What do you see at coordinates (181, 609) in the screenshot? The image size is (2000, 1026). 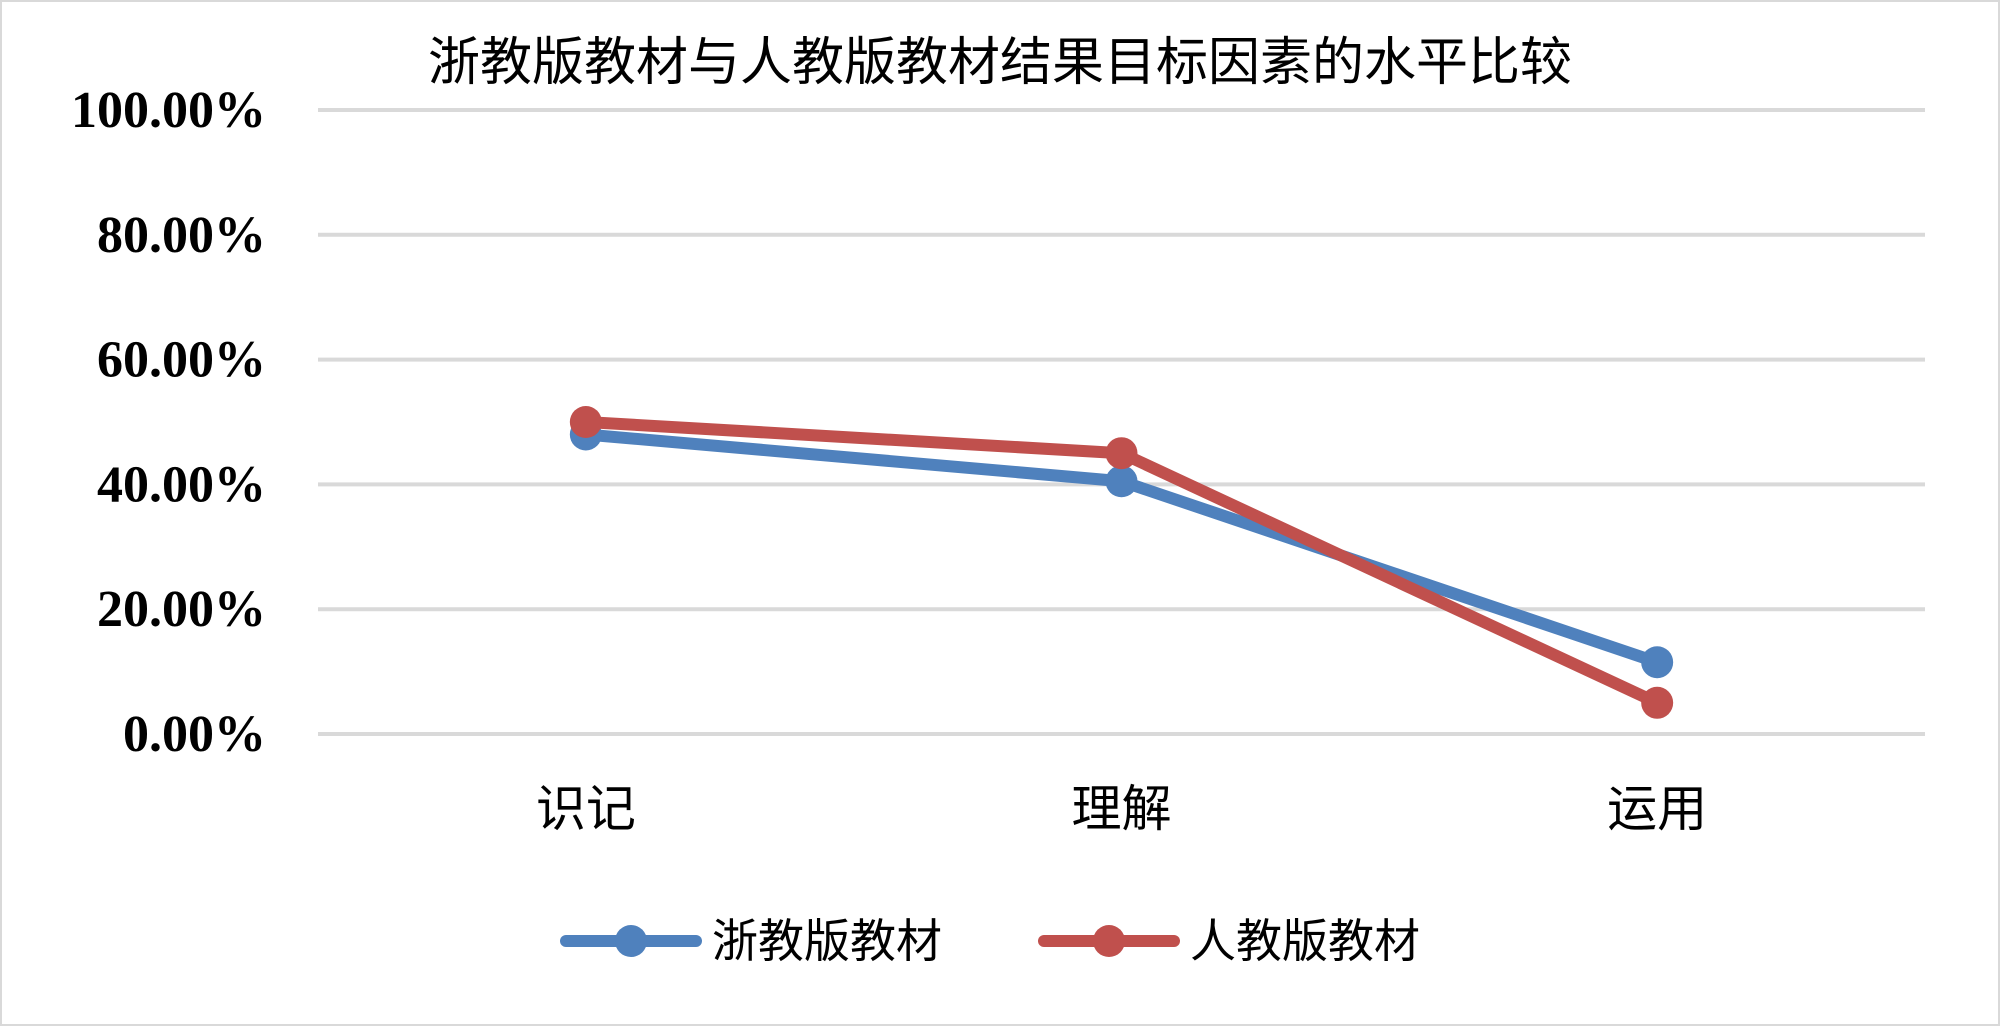 I see `y-tick-label: 20.00%` at bounding box center [181, 609].